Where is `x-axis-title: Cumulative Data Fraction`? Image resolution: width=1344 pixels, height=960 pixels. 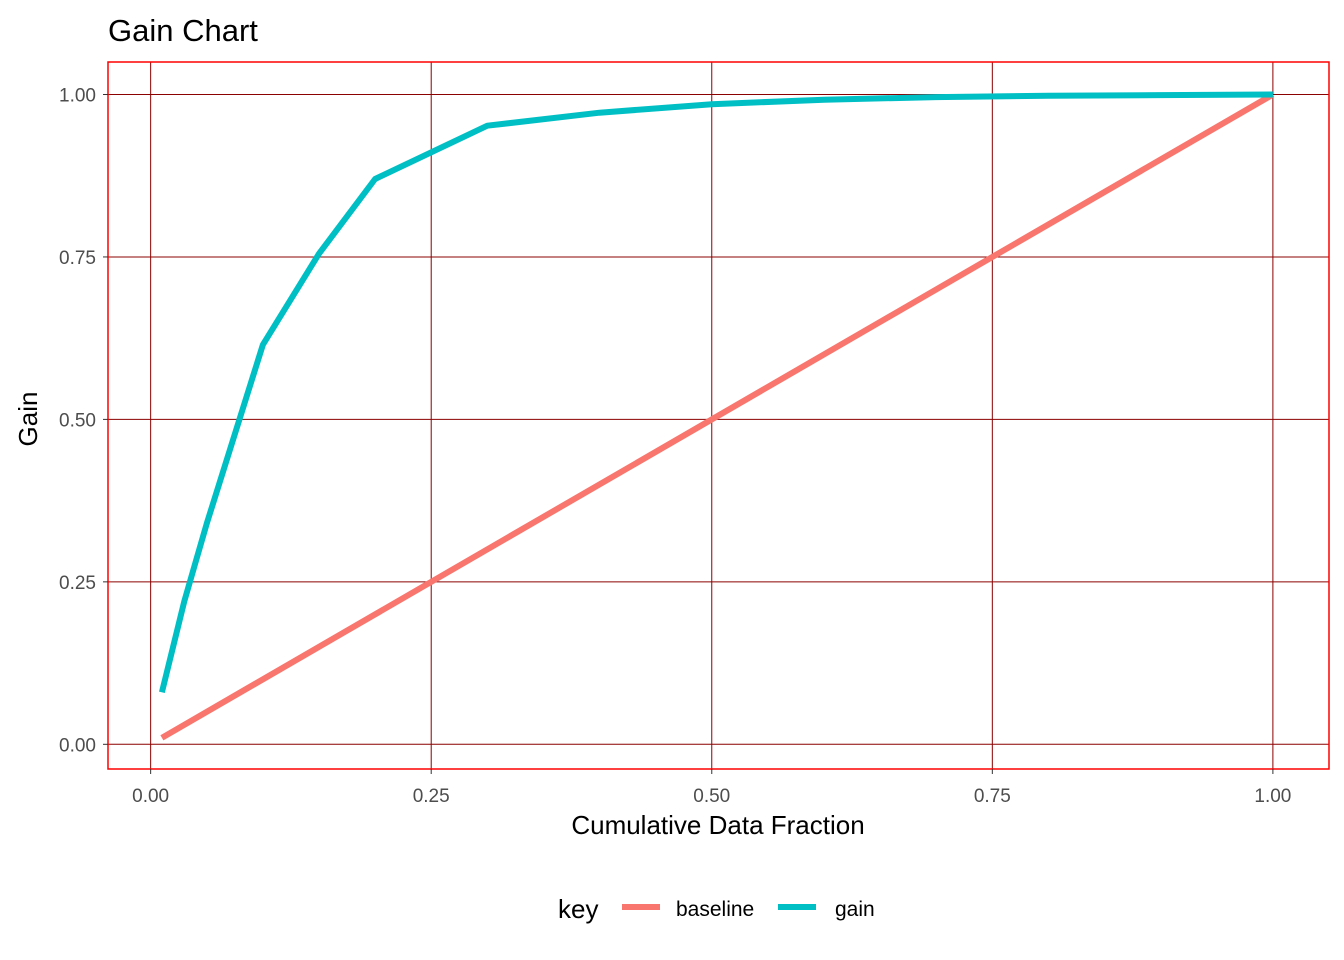
x-axis-title: Cumulative Data Fraction is located at coordinates (717, 825).